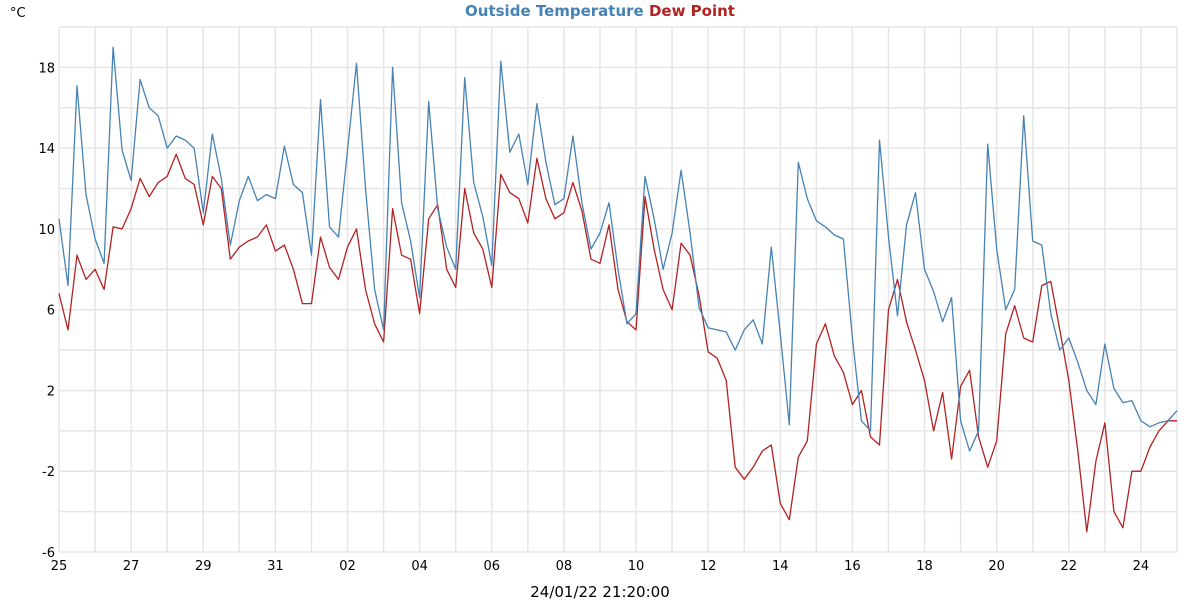 The width and height of the screenshot is (1200, 601). I want to click on chart-title: Outside Temperature Dew Point, so click(600, 11).